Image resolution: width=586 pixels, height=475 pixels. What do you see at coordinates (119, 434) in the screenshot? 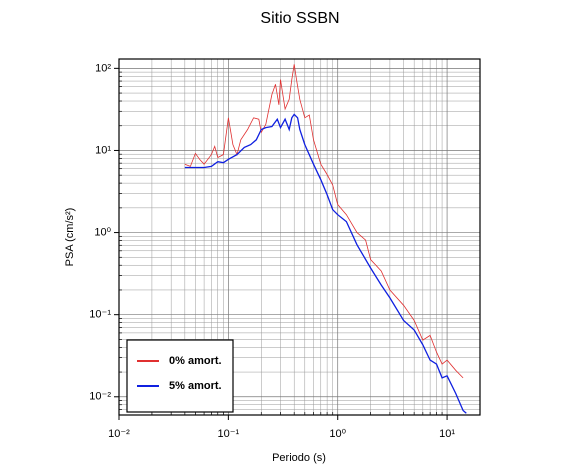
I see `x-tick-label: 10⁻²` at bounding box center [119, 434].